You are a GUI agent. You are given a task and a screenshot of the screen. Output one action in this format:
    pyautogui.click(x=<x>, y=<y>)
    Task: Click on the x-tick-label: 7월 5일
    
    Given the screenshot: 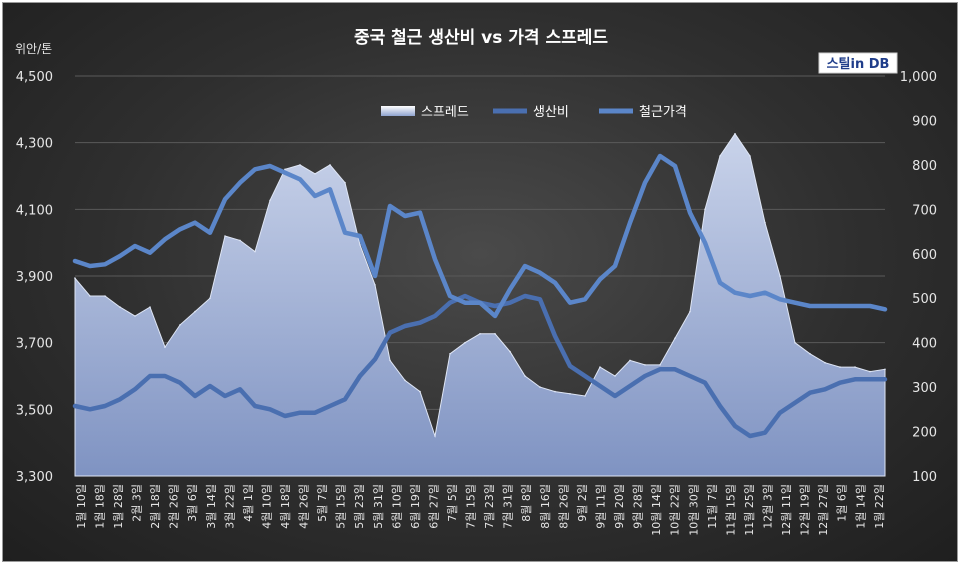 What is the action you would take?
    pyautogui.click(x=452, y=503)
    